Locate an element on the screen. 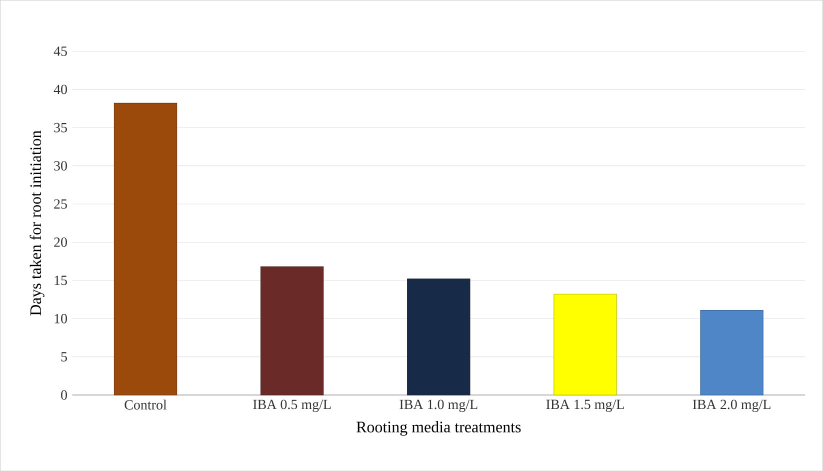 This screenshot has width=823, height=471. y-tick-label: 5 is located at coordinates (64, 357).